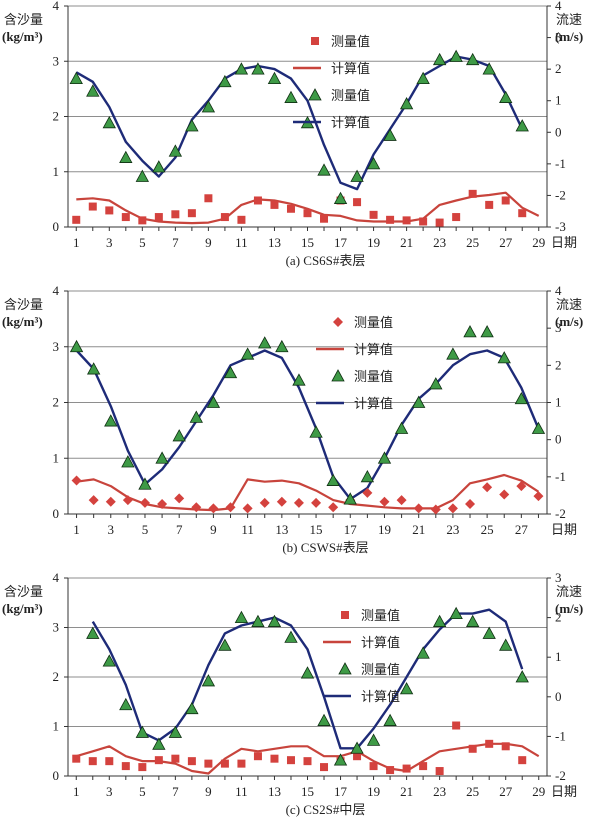 This screenshot has height=821, width=603. Describe the element at coordinates (487, 529) in the screenshot. I see `x-tick-label: 25` at that location.